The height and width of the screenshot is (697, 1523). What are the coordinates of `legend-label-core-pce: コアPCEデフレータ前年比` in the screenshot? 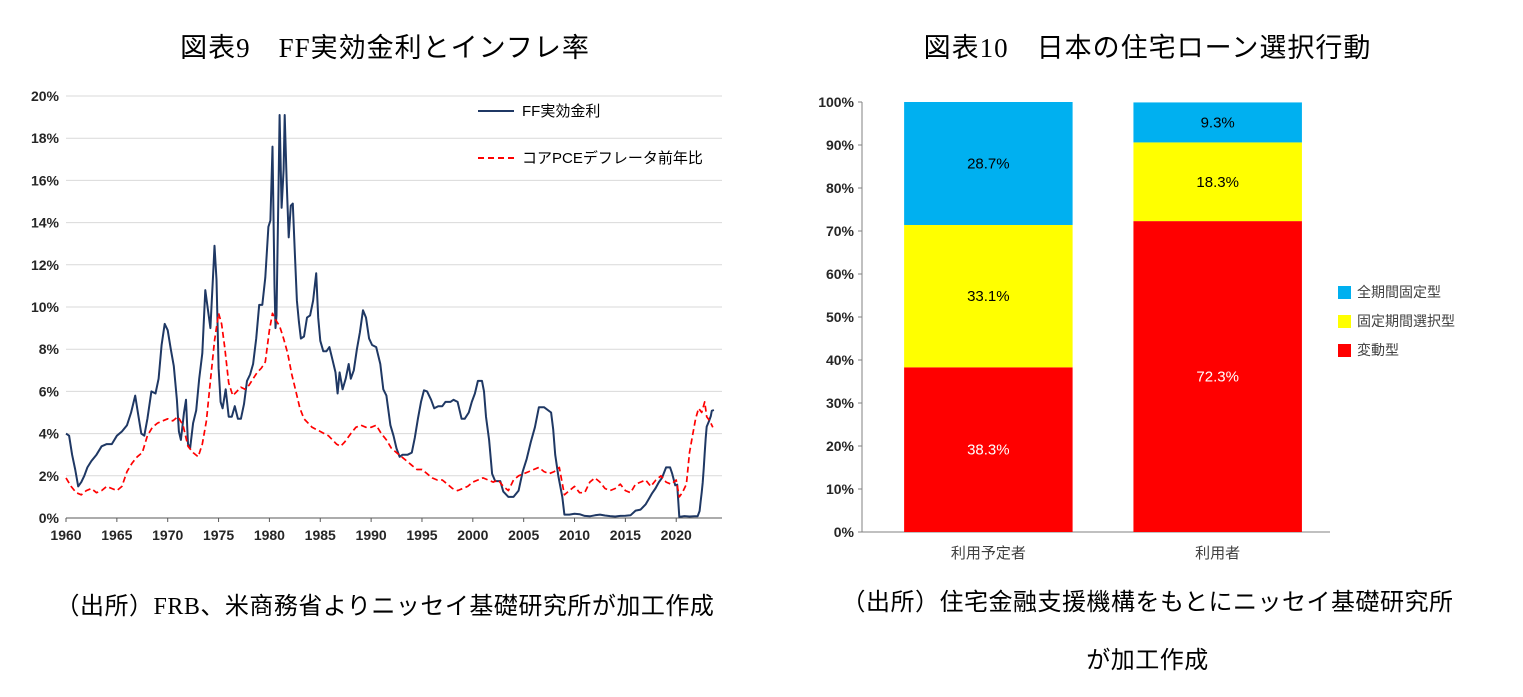 It's located at (612, 158).